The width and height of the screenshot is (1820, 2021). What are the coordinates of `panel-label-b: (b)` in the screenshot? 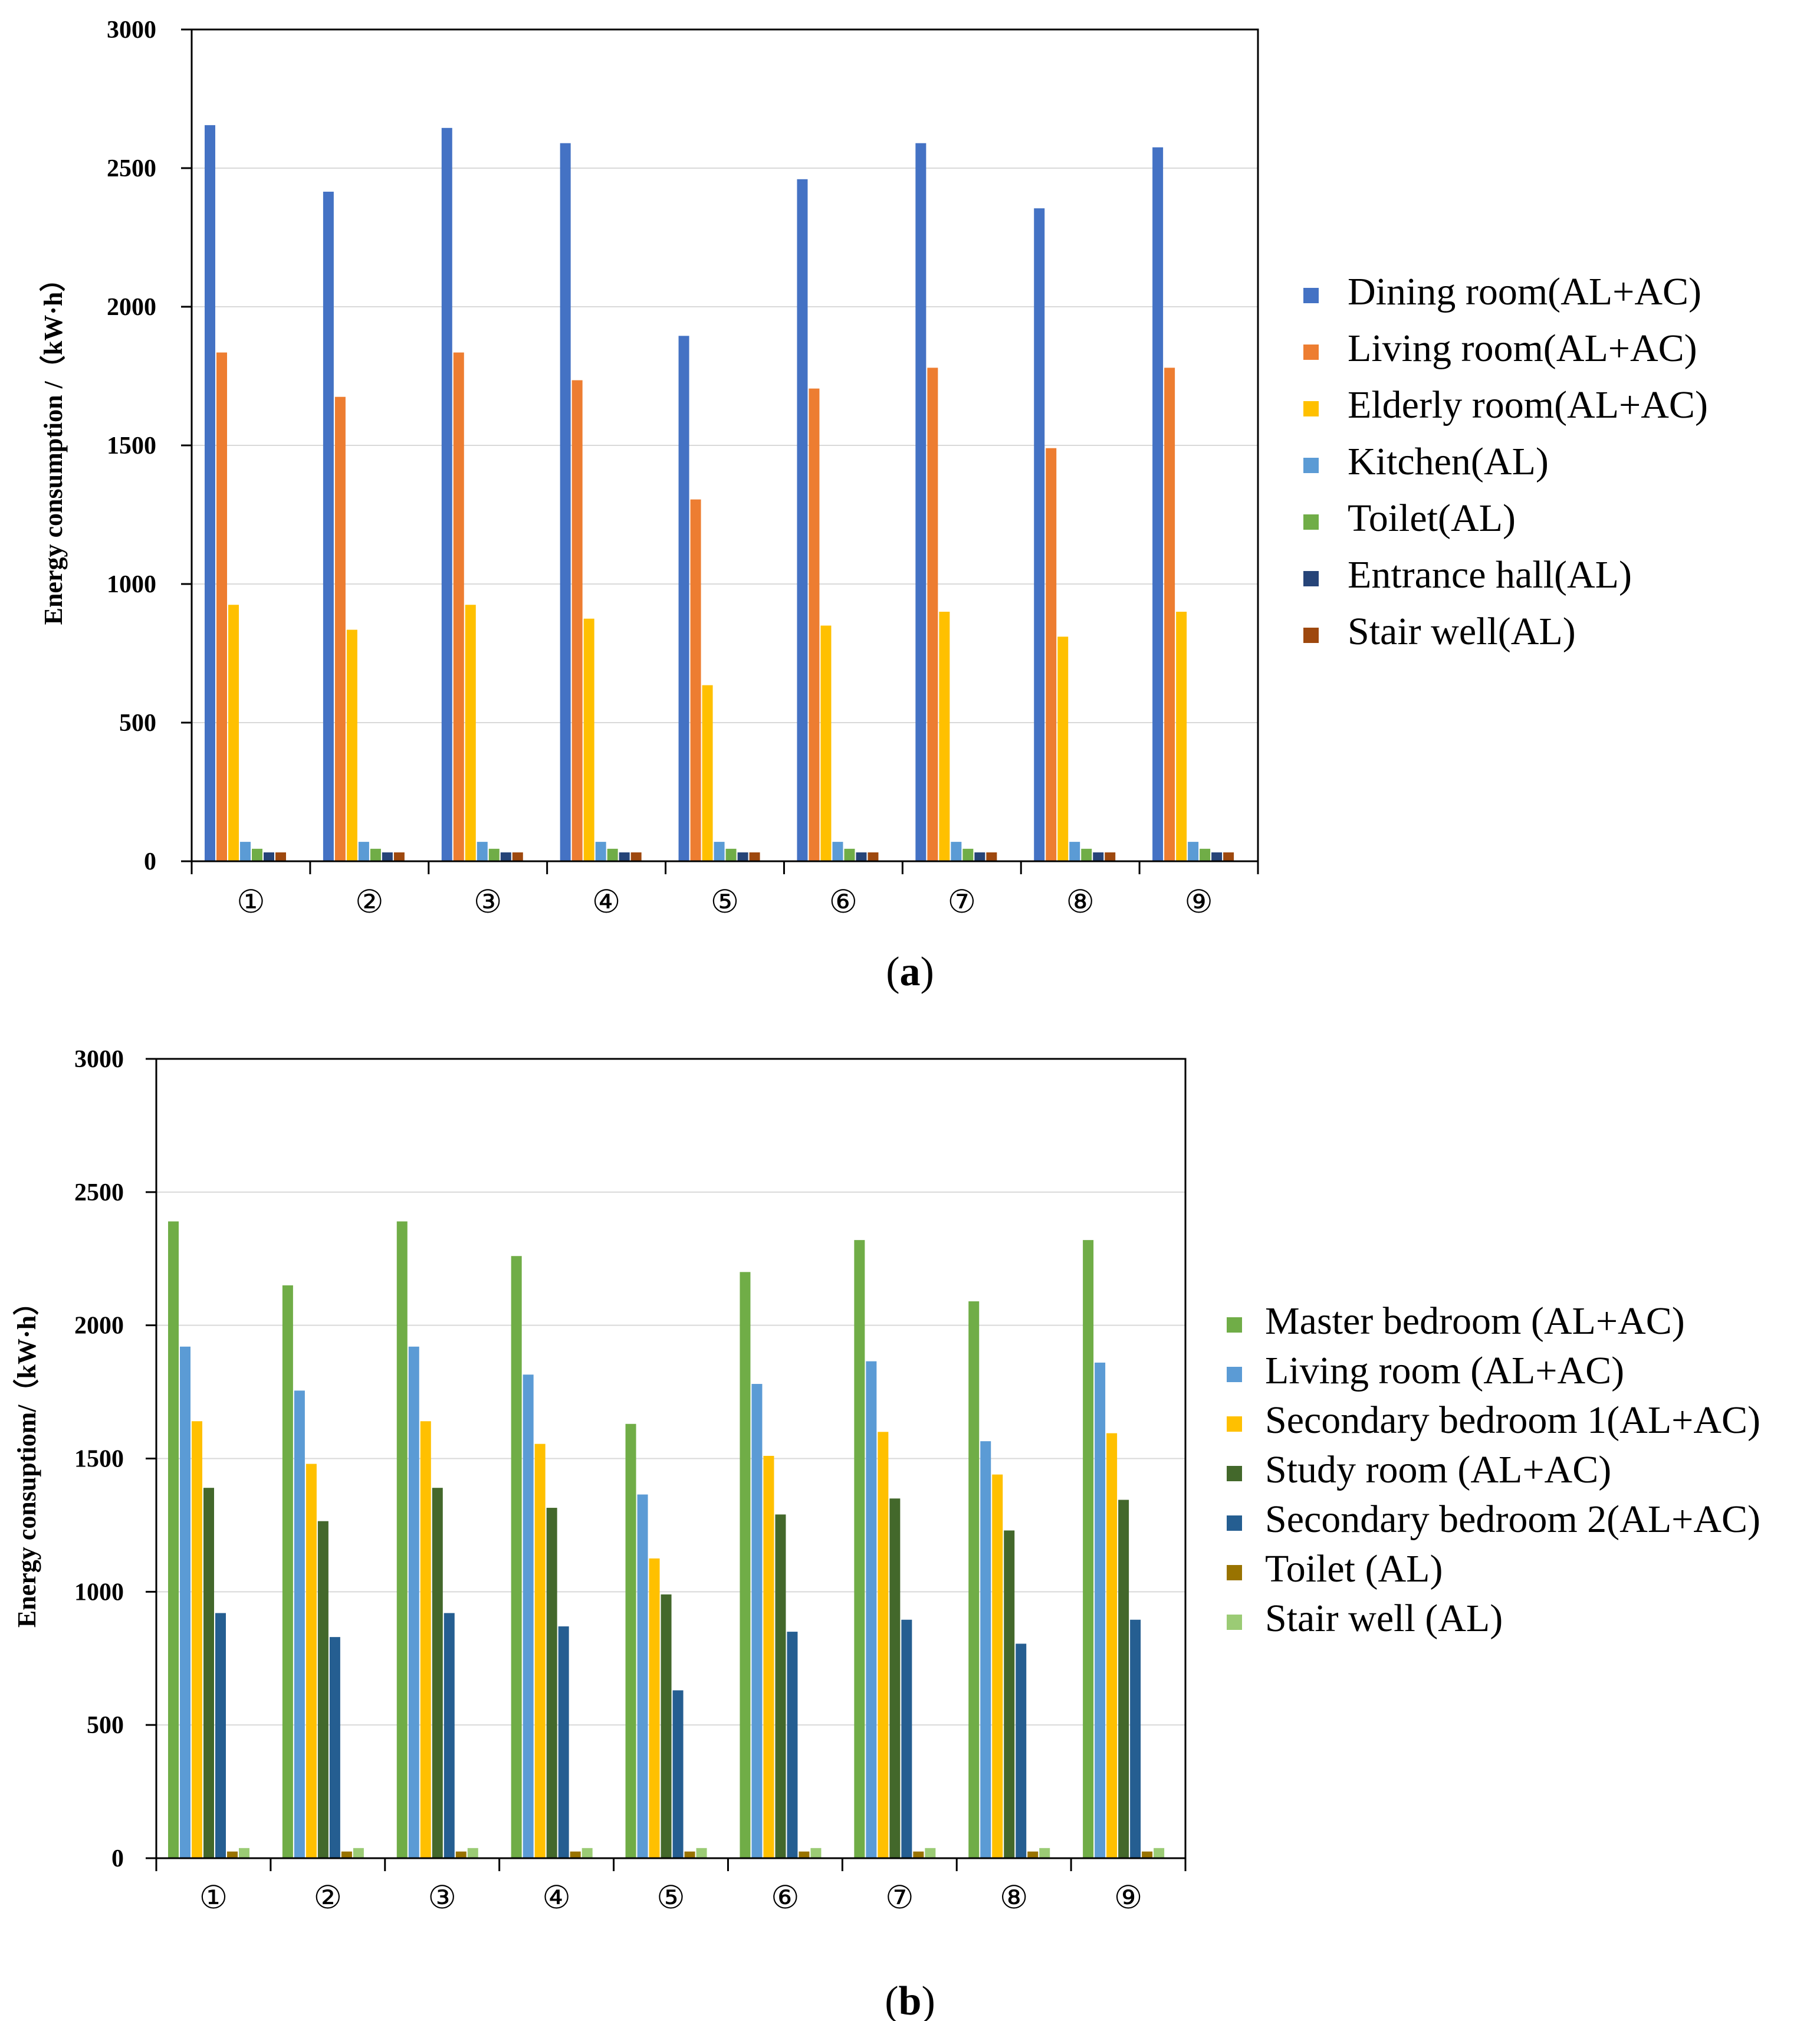 It's located at (910, 2000).